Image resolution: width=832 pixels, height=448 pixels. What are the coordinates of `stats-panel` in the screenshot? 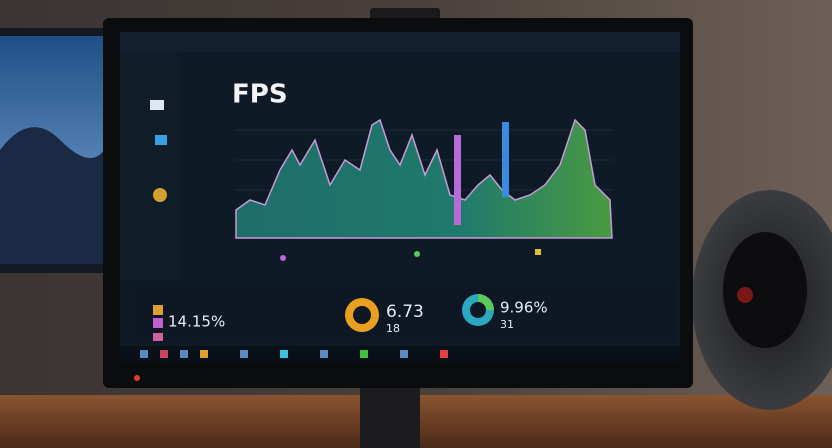 It's located at (405, 312).